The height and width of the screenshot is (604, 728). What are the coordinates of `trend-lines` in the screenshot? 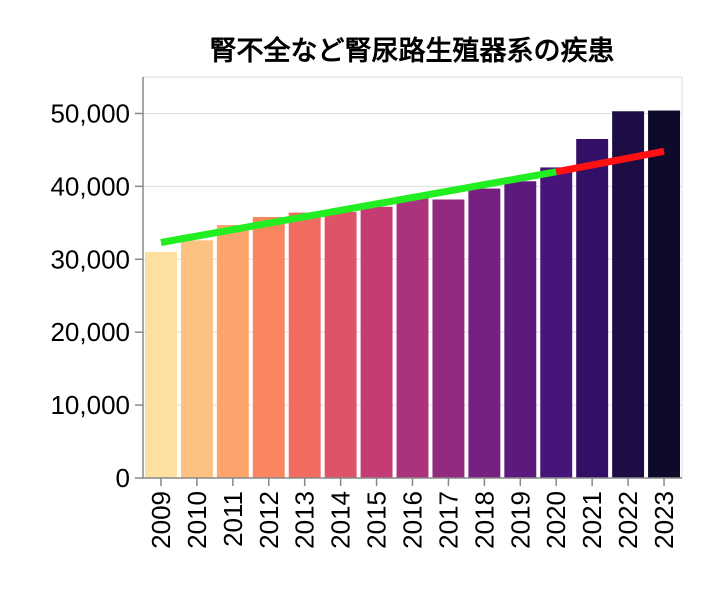 It's located at (412, 196).